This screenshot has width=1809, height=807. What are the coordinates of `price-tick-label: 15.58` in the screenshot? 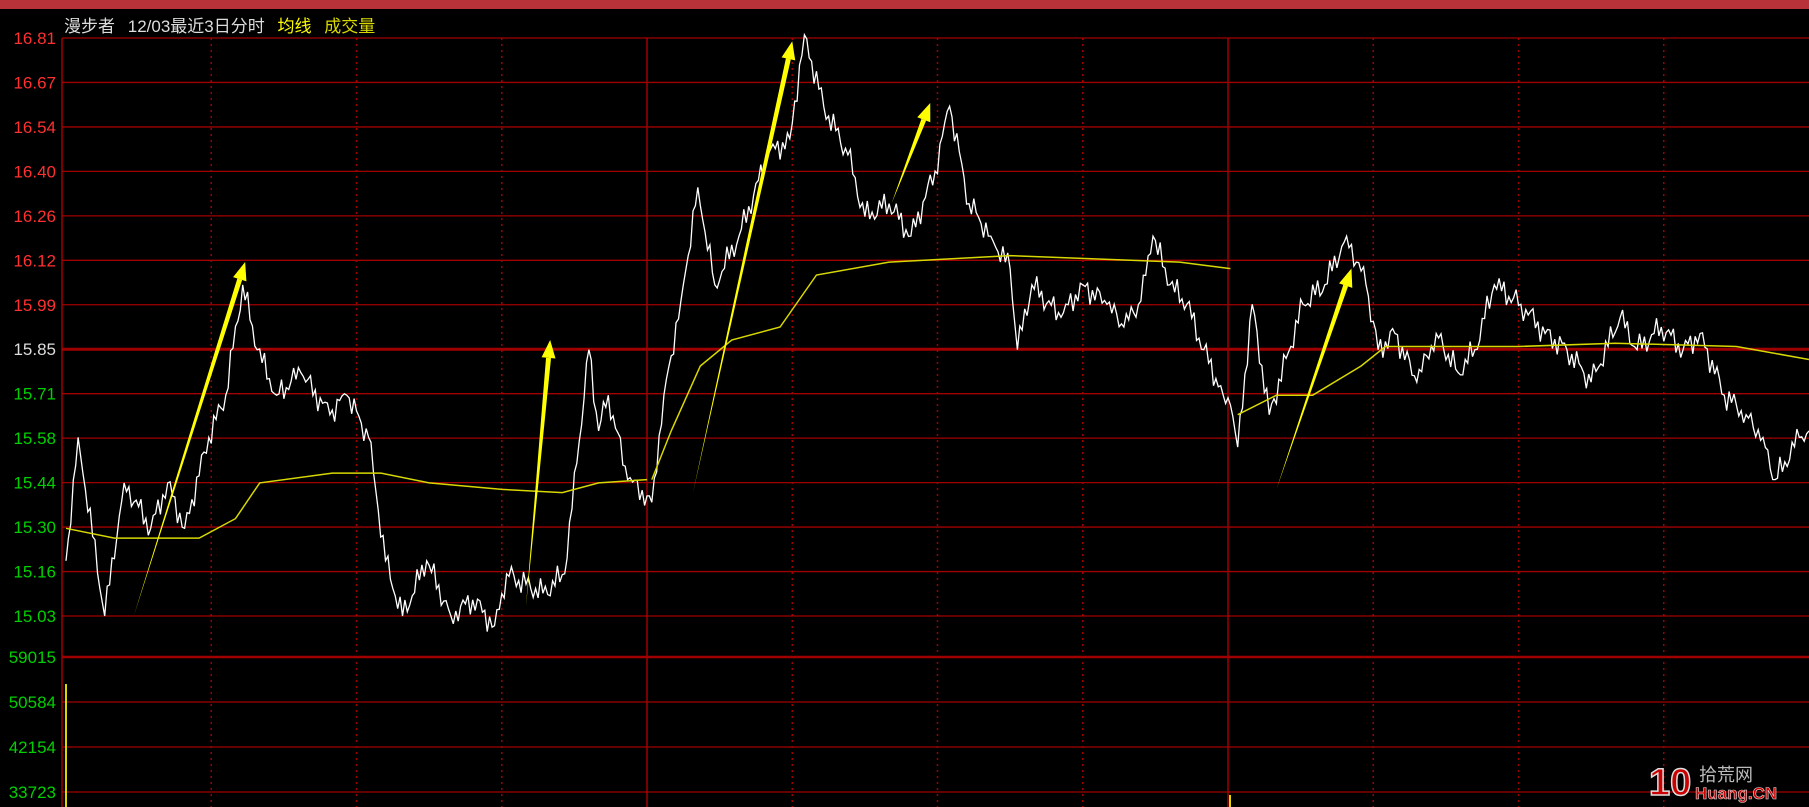 It's located at (34, 438).